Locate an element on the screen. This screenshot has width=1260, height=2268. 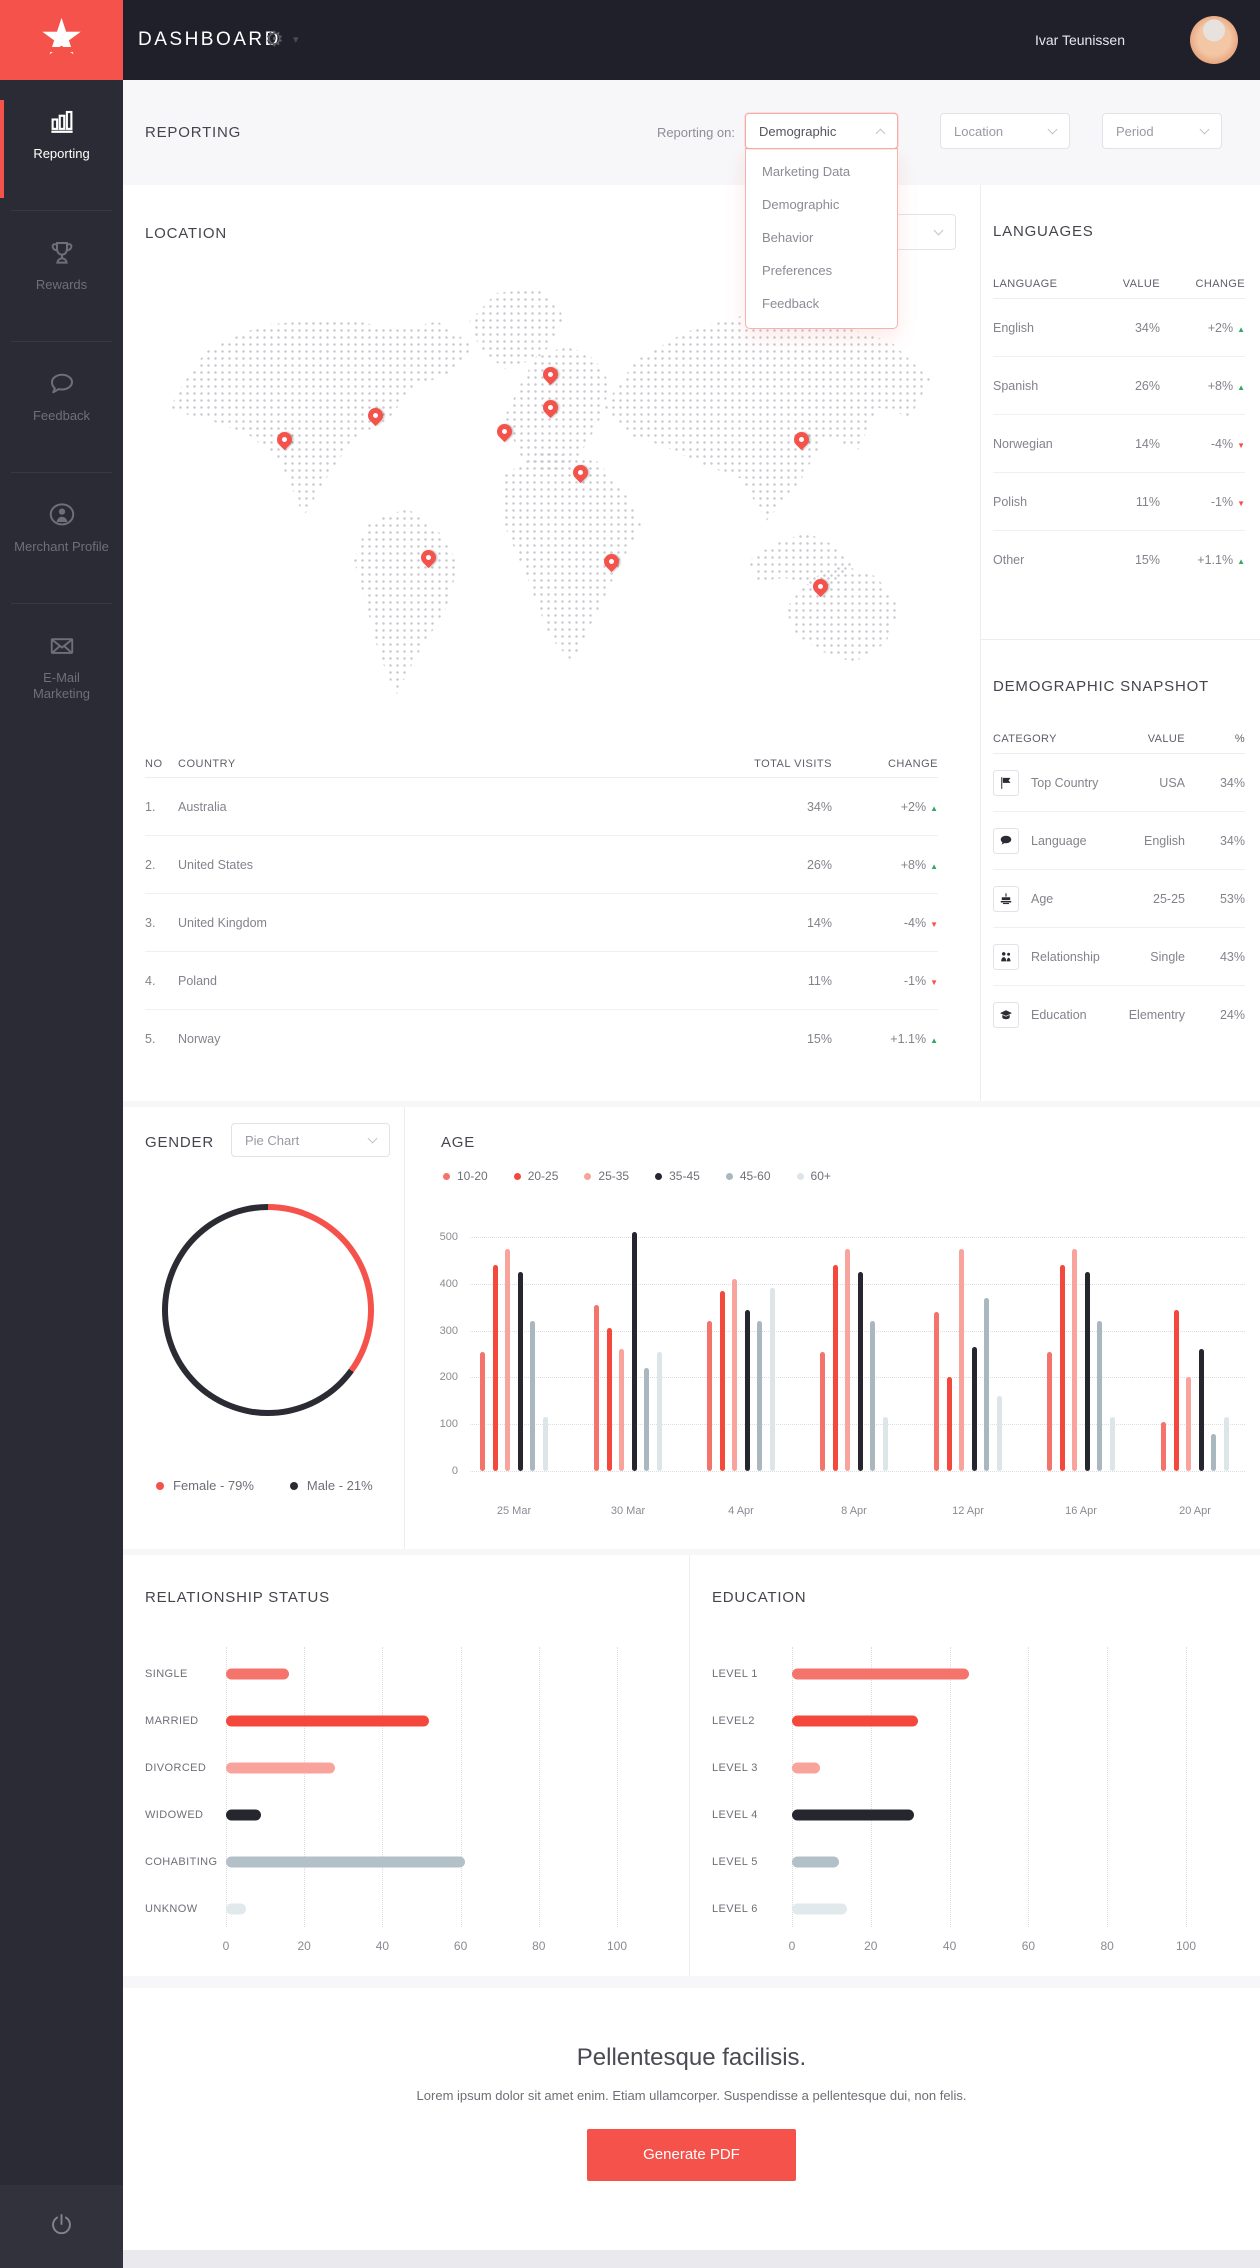
category-select: Demographic is located at coordinates (821, 131).